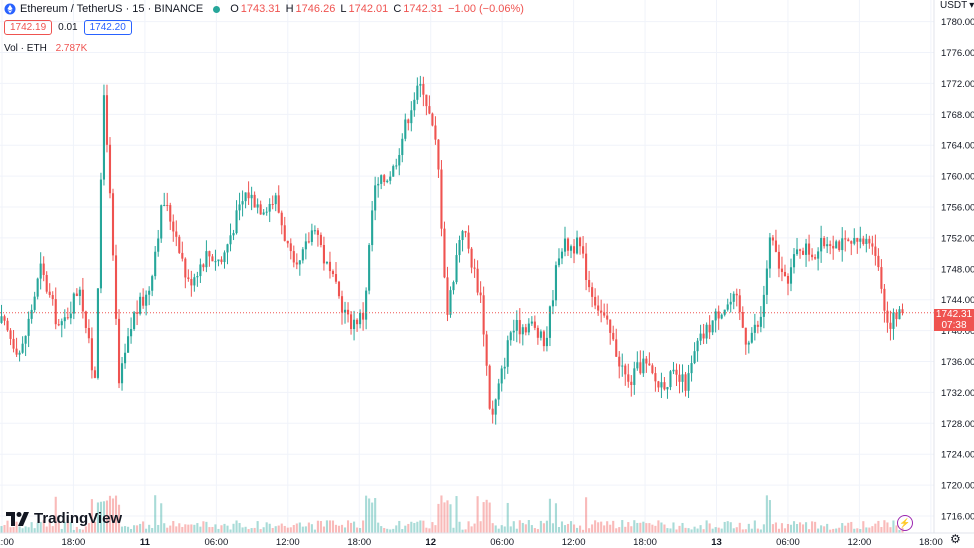 This screenshot has width=974, height=548. I want to click on lightning-icon: ⚡, so click(905, 523).